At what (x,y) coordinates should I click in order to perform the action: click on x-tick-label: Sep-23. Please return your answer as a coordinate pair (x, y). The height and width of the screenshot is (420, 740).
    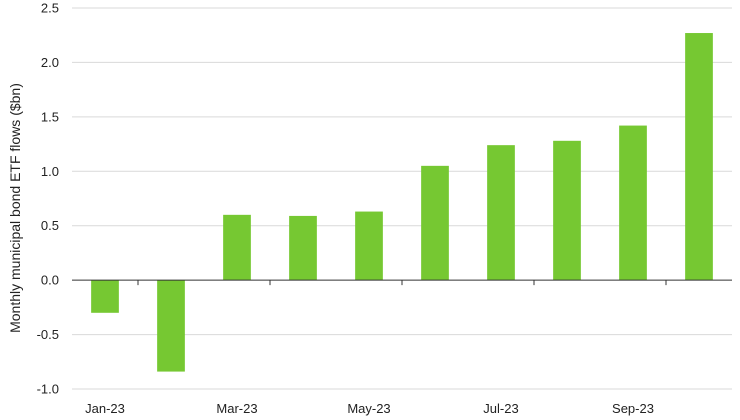
    Looking at the image, I should click on (633, 408).